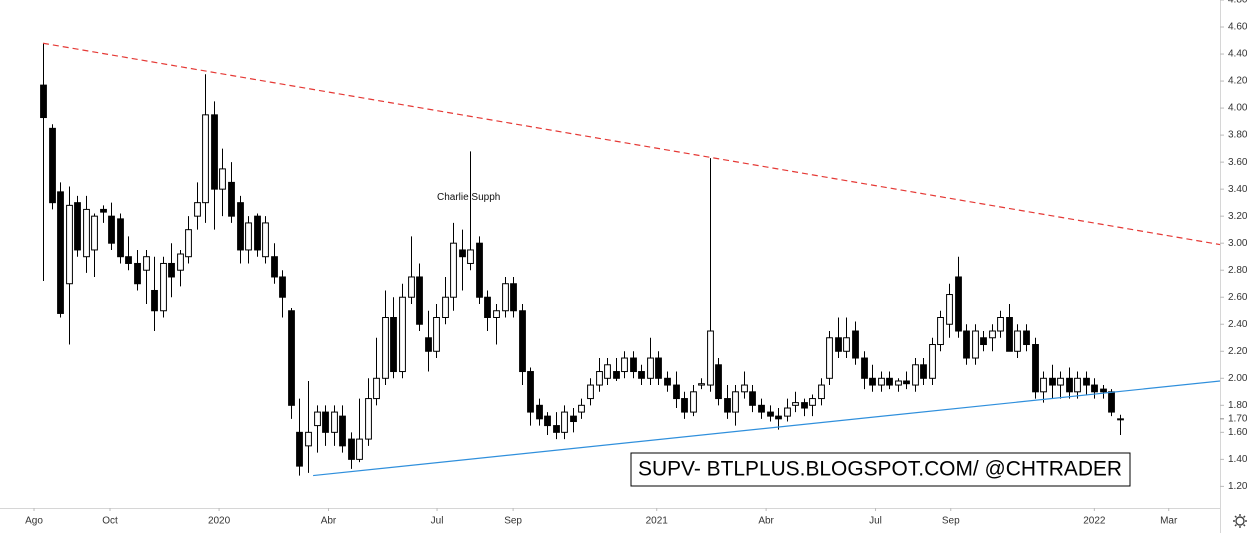 The height and width of the screenshot is (533, 1252). Describe the element at coordinates (1238, 162) in the screenshot. I see `y-tick-label: 3.60` at that location.